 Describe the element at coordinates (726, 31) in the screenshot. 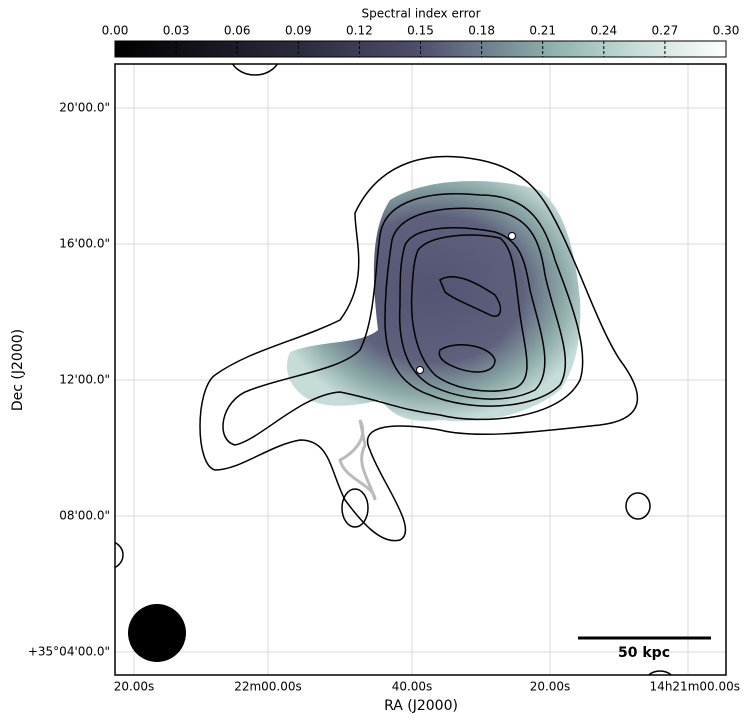

I see `colorbar-tick-label: 0.30` at that location.